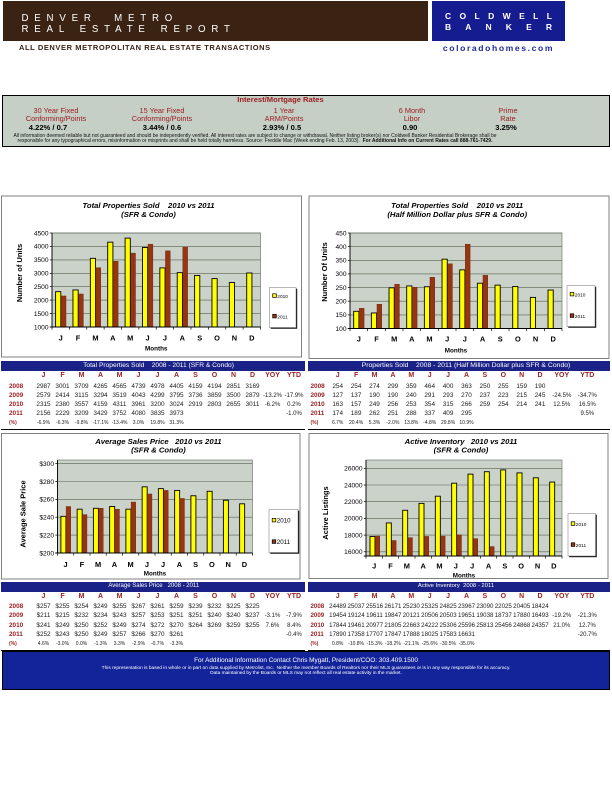 The image size is (612, 792). What do you see at coordinates (41, 287) in the screenshot?
I see `svg-text: 2500` at bounding box center [41, 287].